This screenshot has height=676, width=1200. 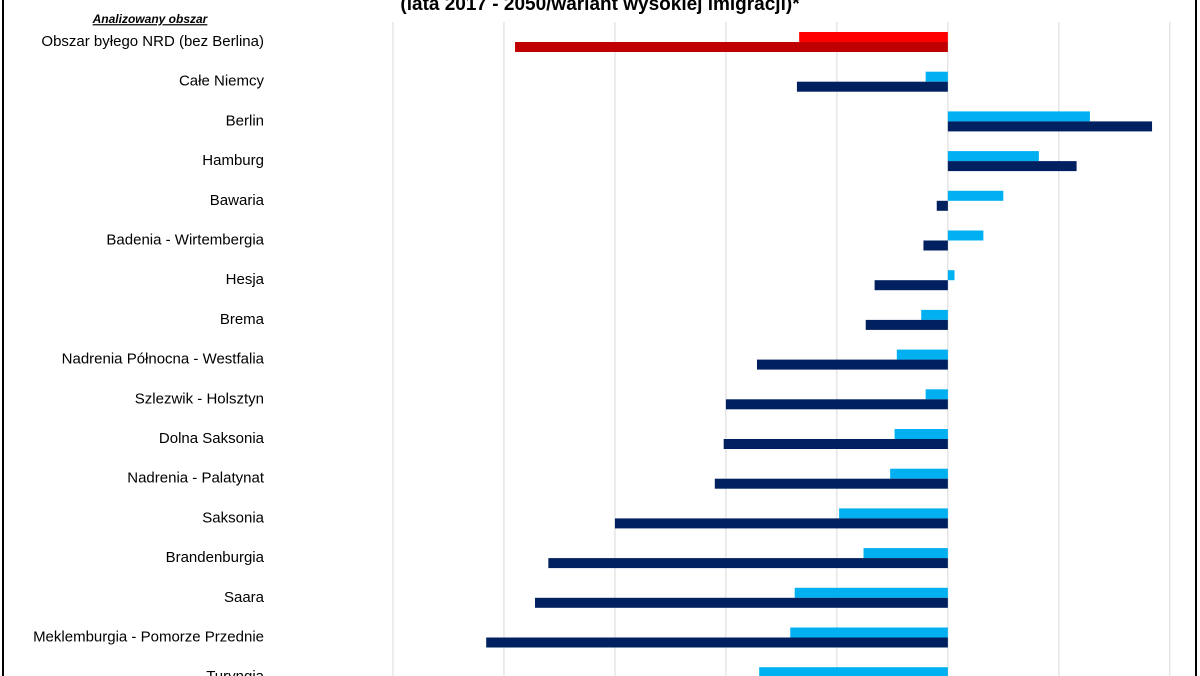 What do you see at coordinates (245, 120) in the screenshot?
I see `category-label: Berlin` at bounding box center [245, 120].